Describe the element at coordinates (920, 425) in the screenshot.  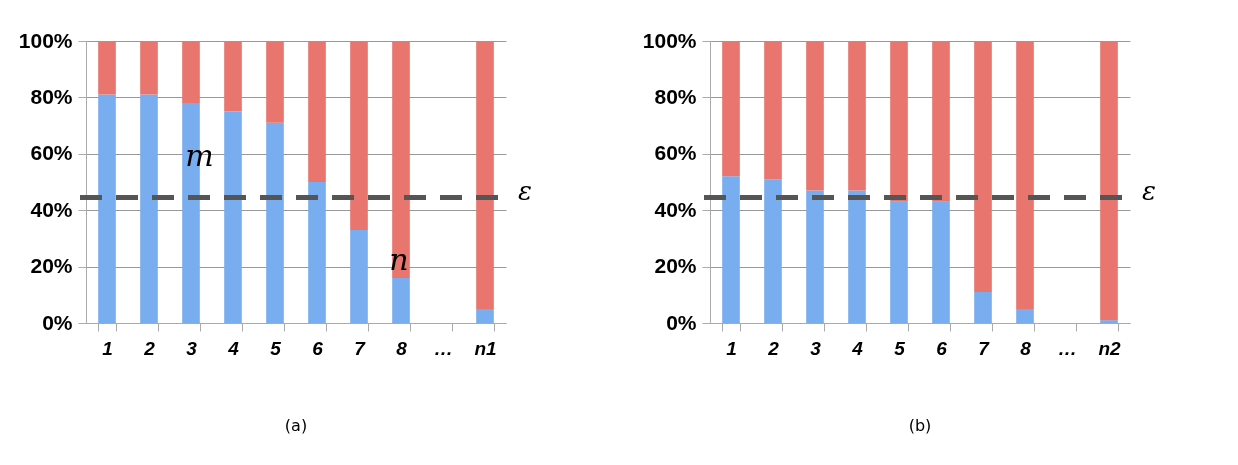
I see `text: (b)` at that location.